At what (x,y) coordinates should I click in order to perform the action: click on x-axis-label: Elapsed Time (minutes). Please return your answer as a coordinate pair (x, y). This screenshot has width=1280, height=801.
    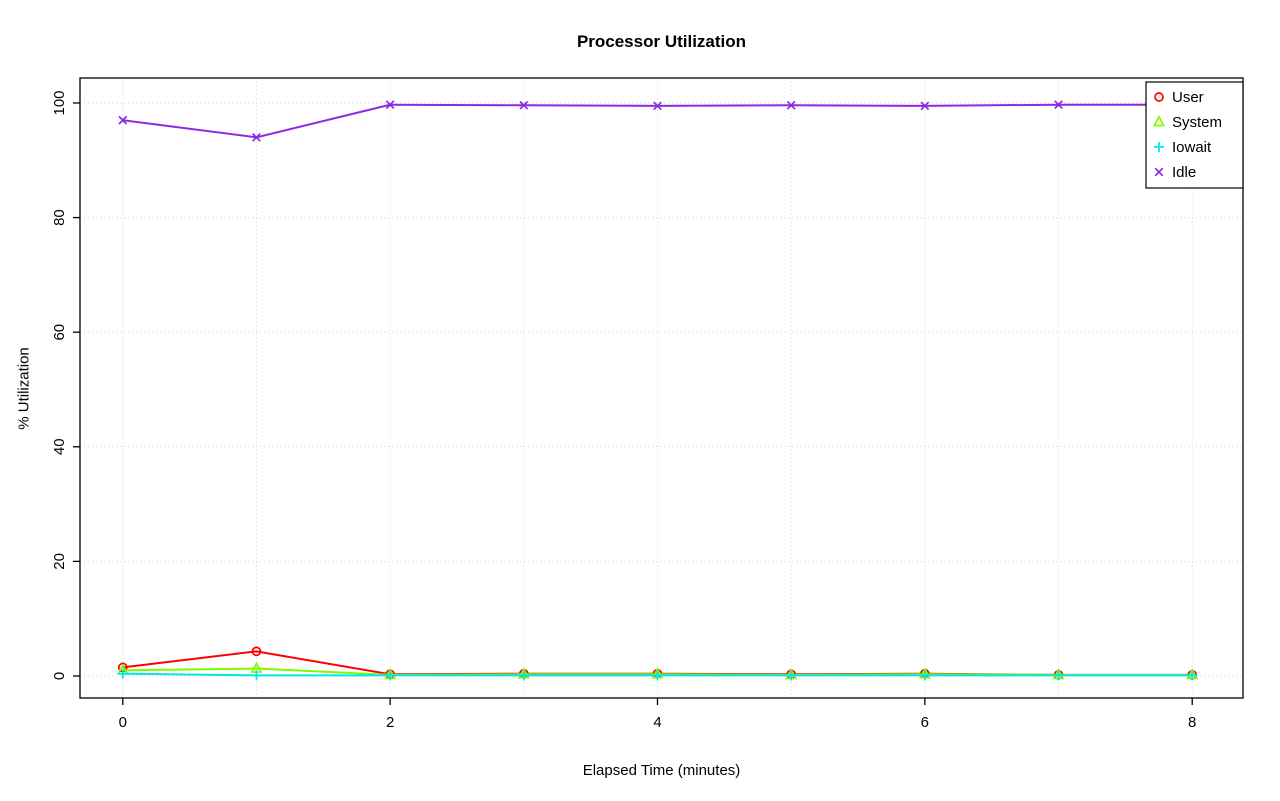
    Looking at the image, I should click on (661, 770).